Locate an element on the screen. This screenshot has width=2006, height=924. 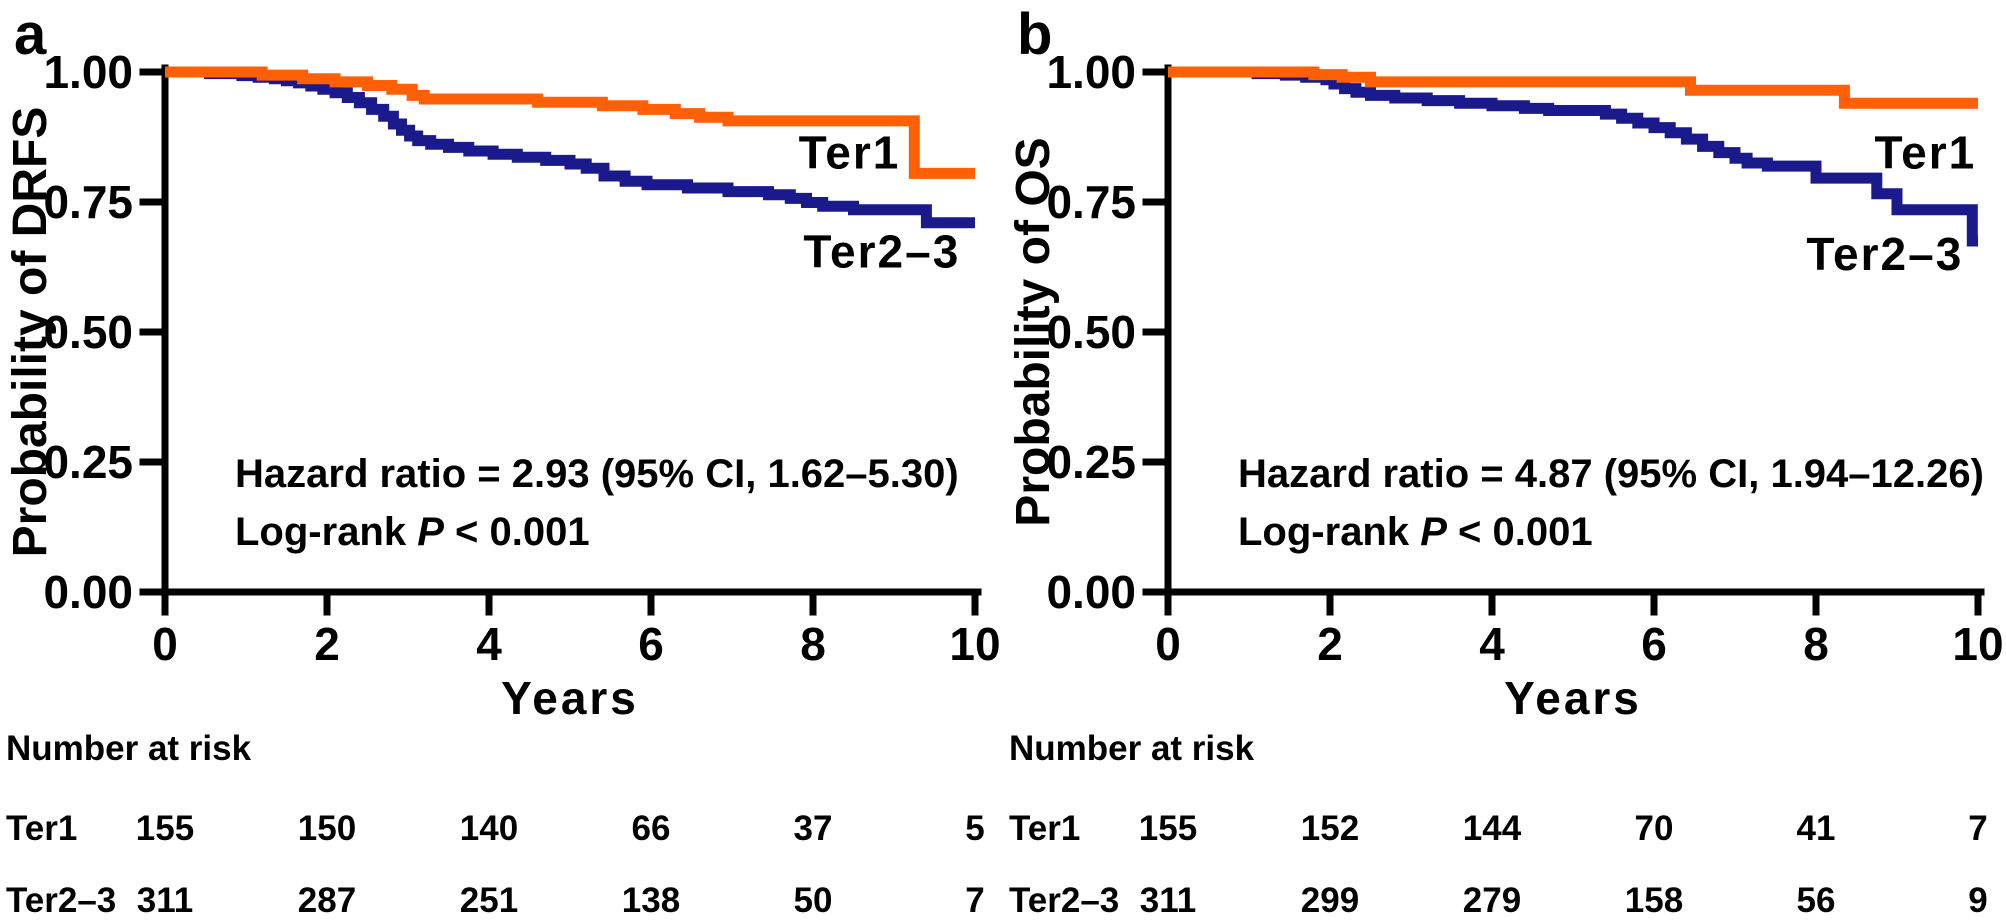
risk-count: 140 is located at coordinates (489, 828).